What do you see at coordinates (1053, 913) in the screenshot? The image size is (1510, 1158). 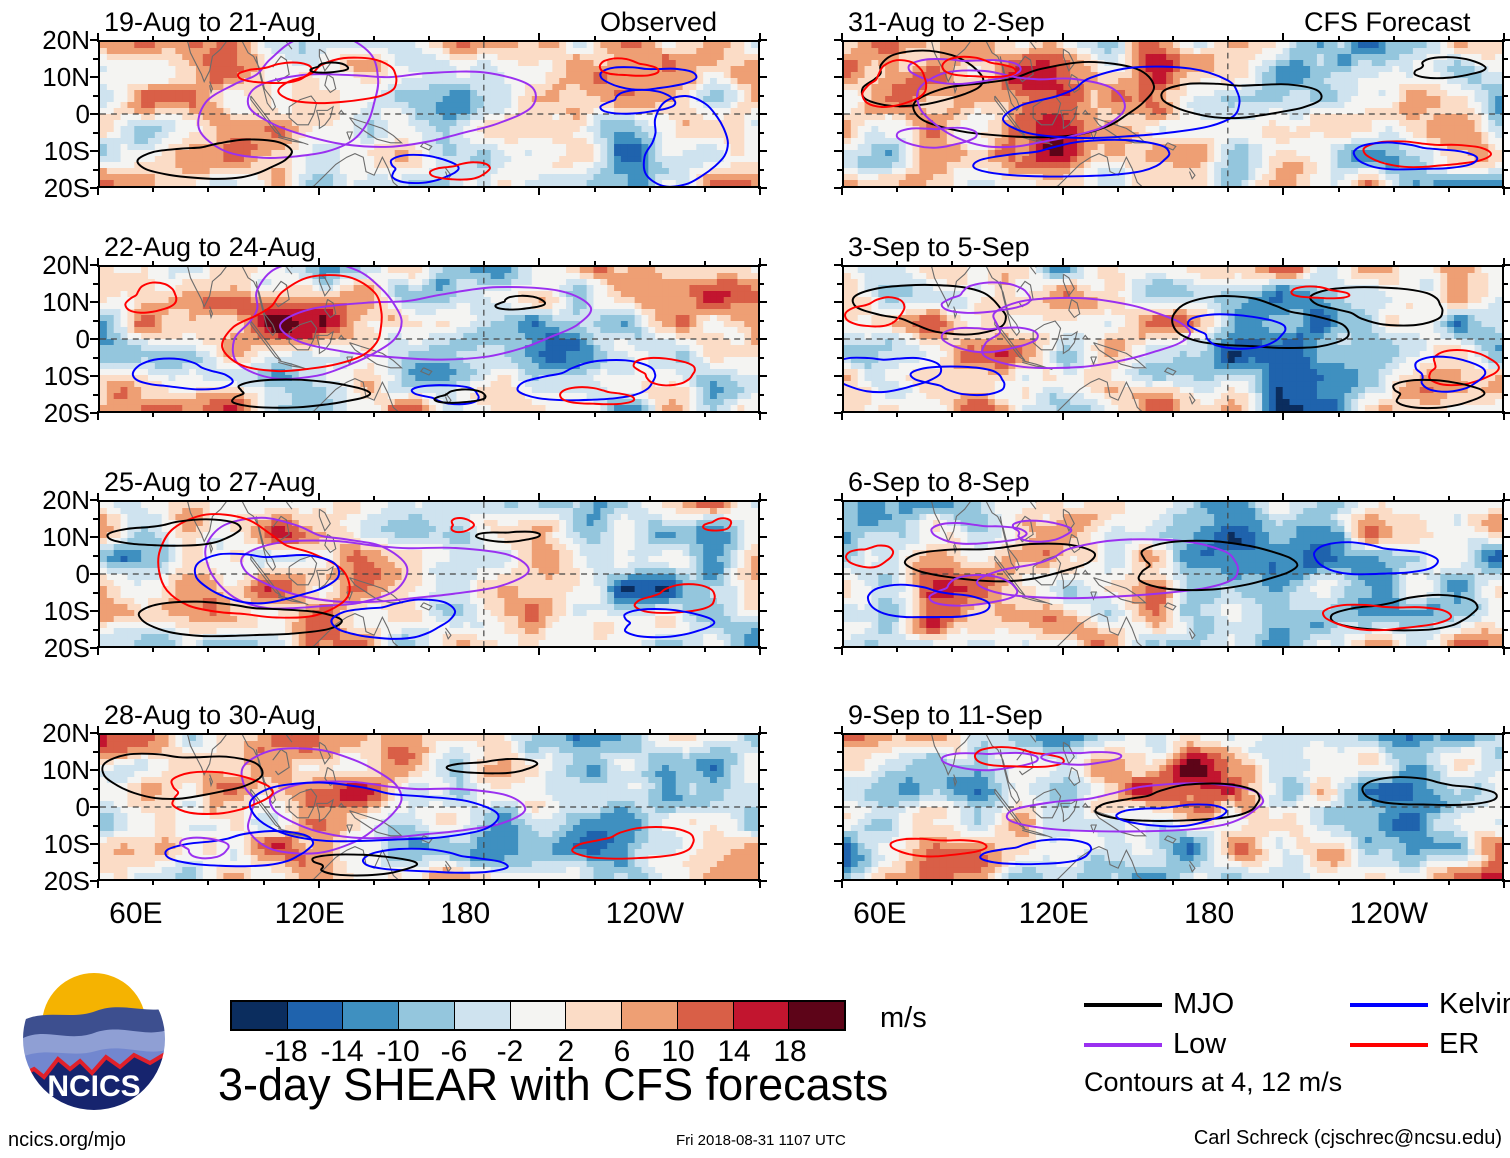 I see `x-axis-tick-right-1: 120E` at bounding box center [1053, 913].